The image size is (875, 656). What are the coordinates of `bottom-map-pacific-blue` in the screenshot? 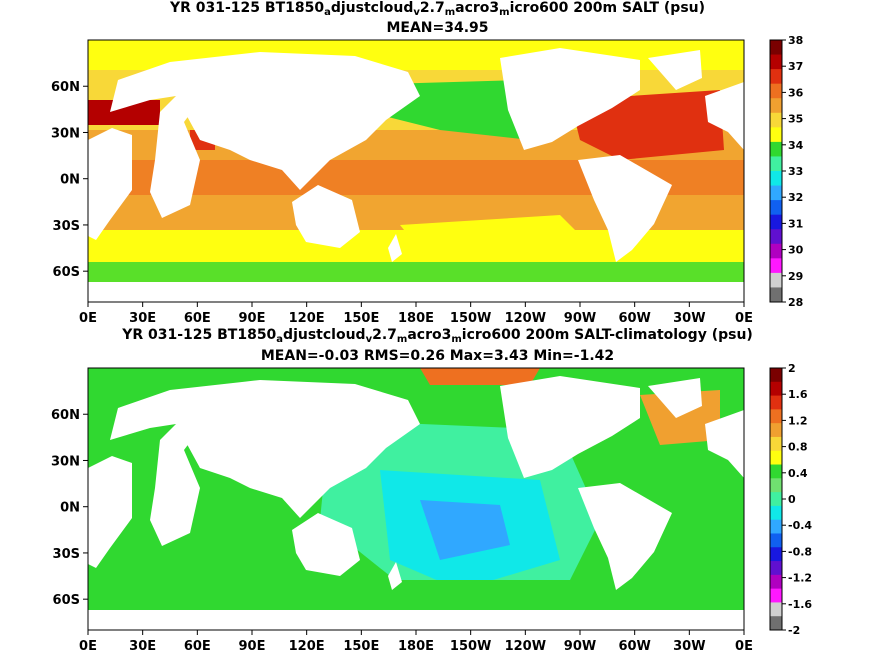 It's located at (465, 530).